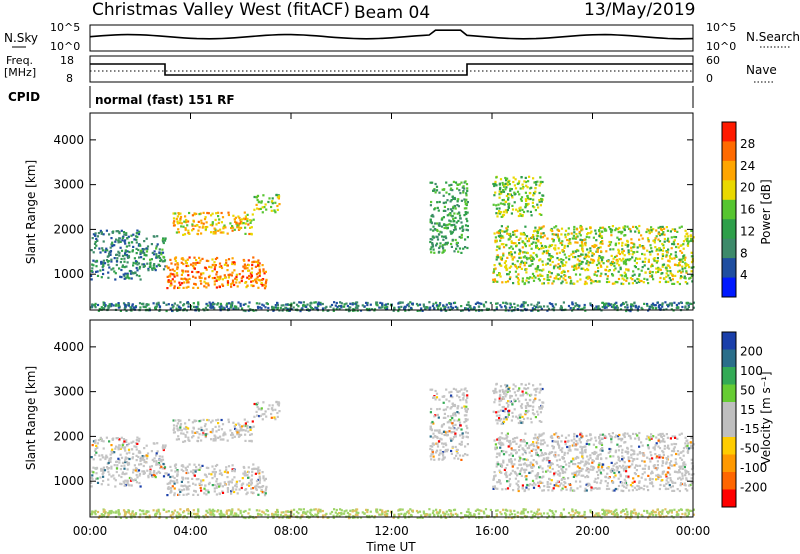 This screenshot has width=800, height=554. Describe the element at coordinates (744, 253) in the screenshot. I see `colorbar-tick-label: 8` at that location.